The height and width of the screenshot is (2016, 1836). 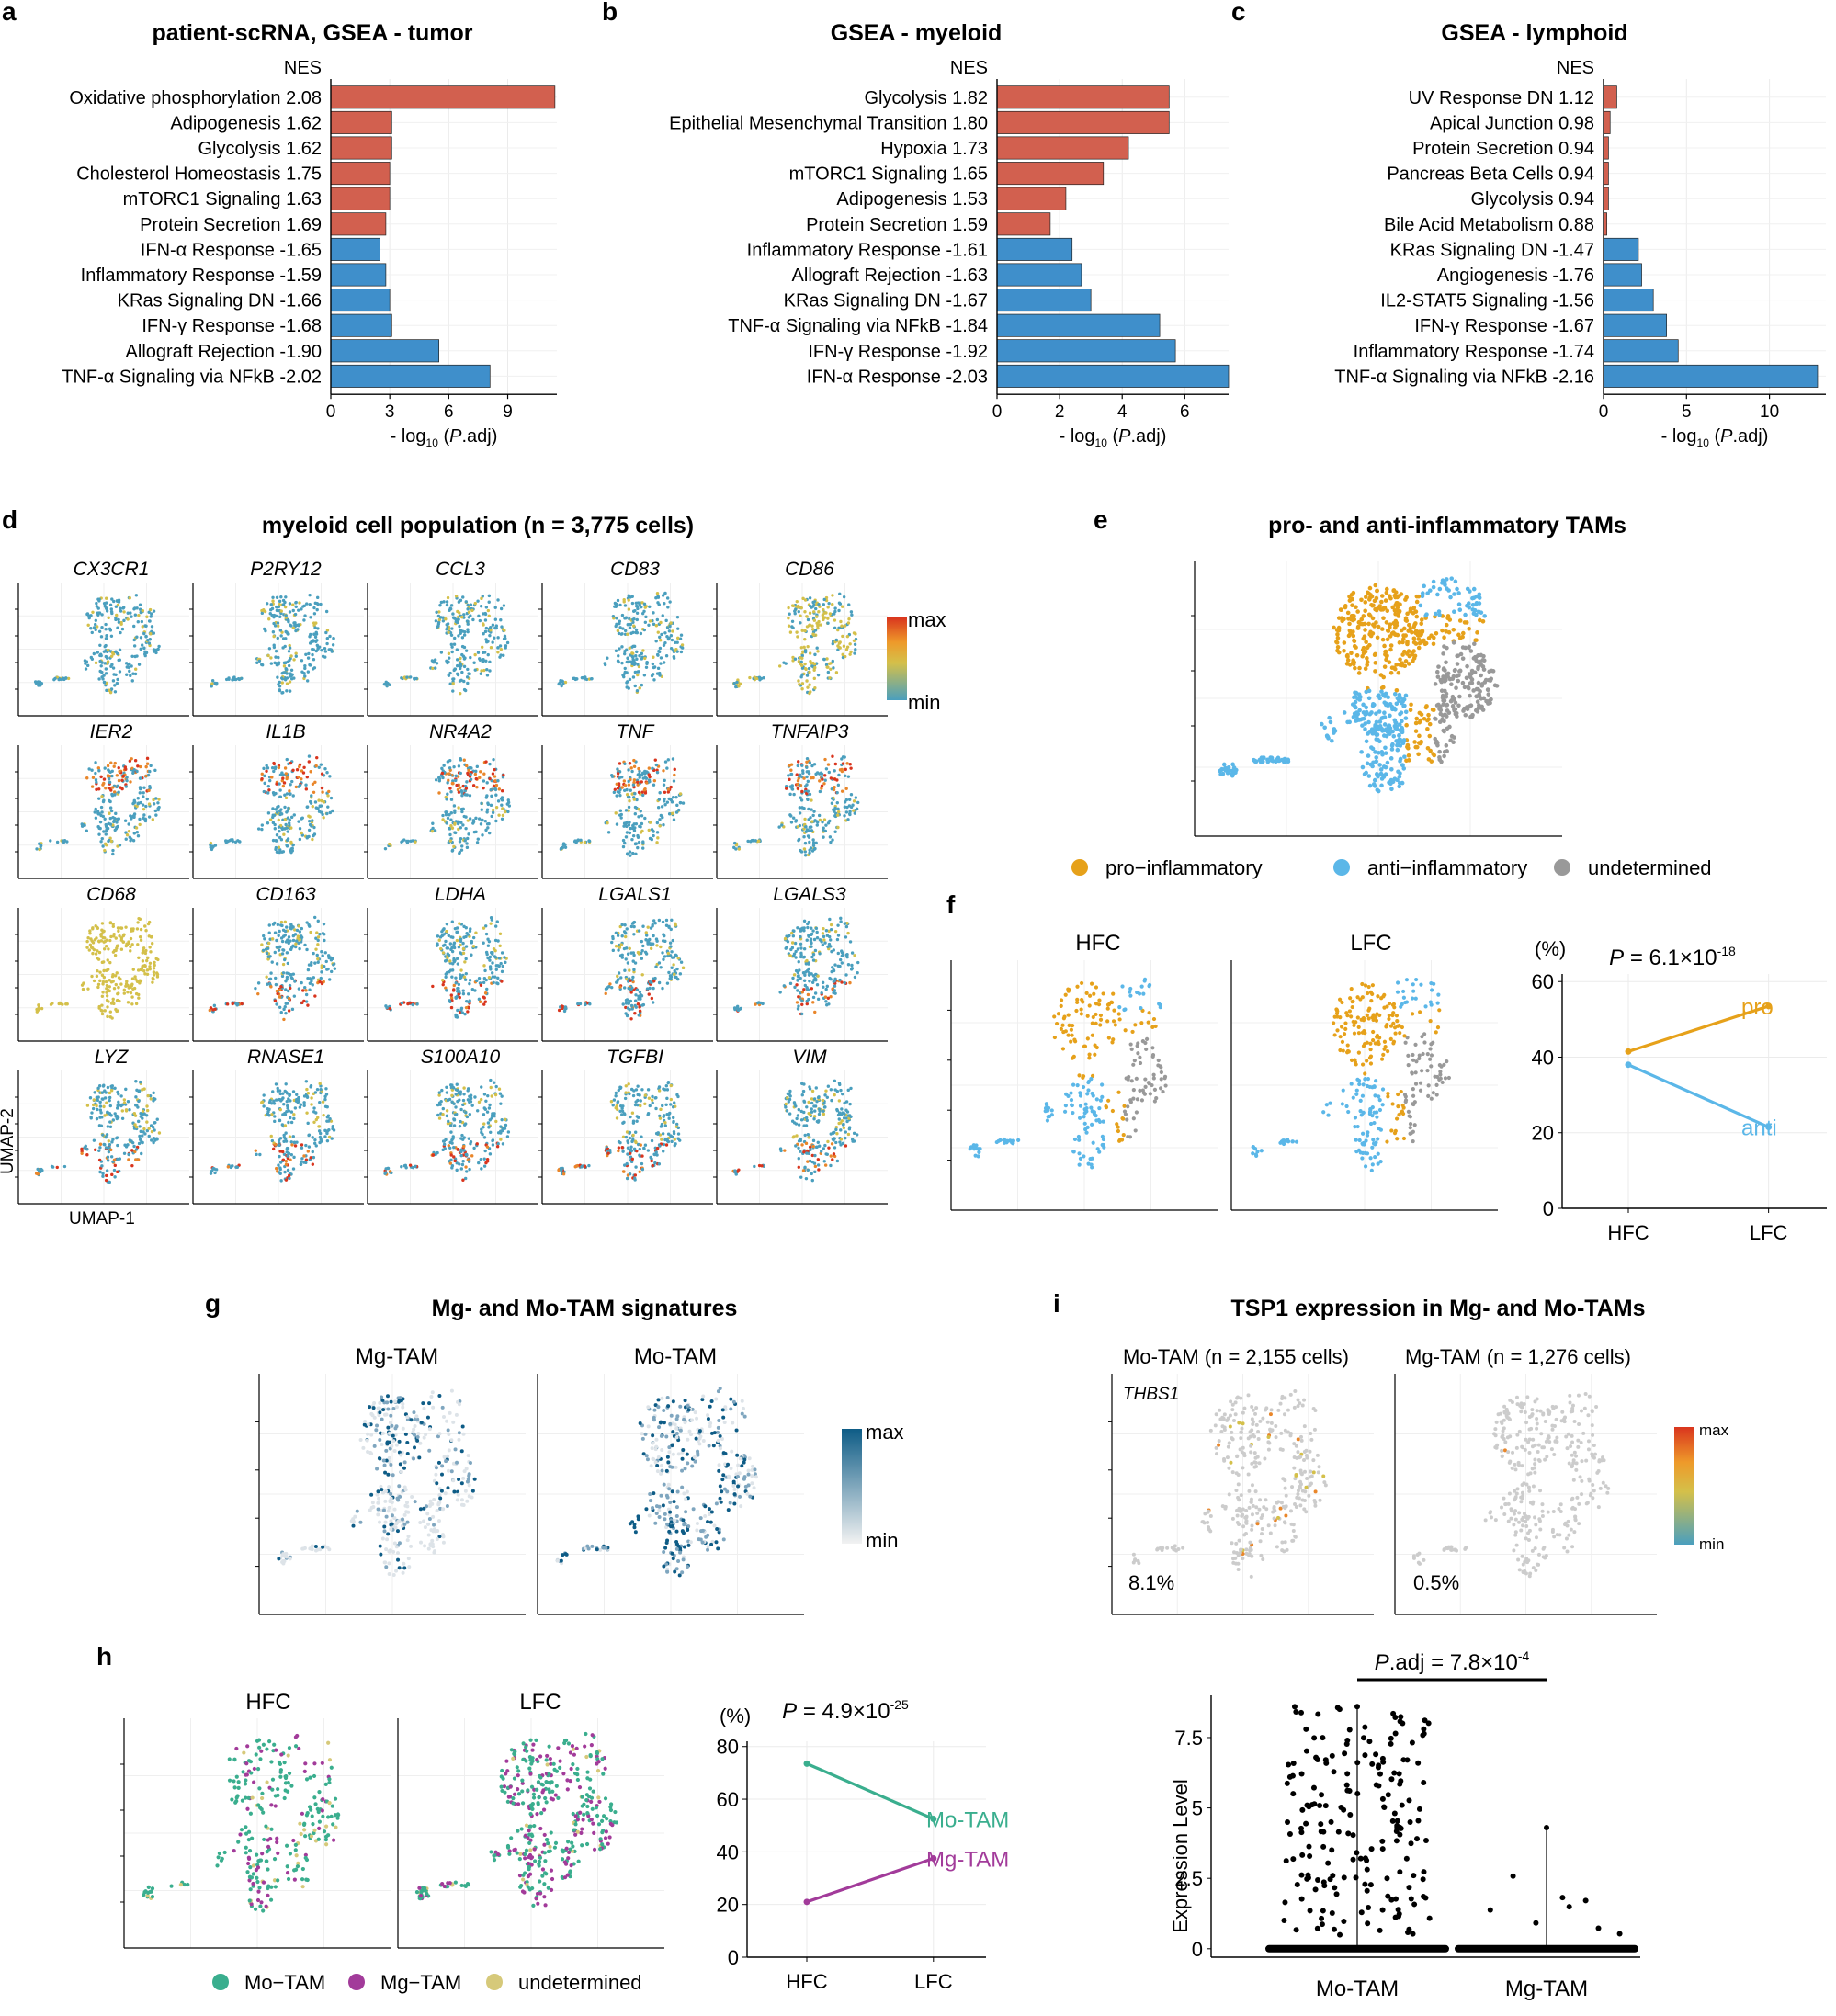 I want to click on bar-label: Adipogenesis 1.62, so click(x=246, y=123).